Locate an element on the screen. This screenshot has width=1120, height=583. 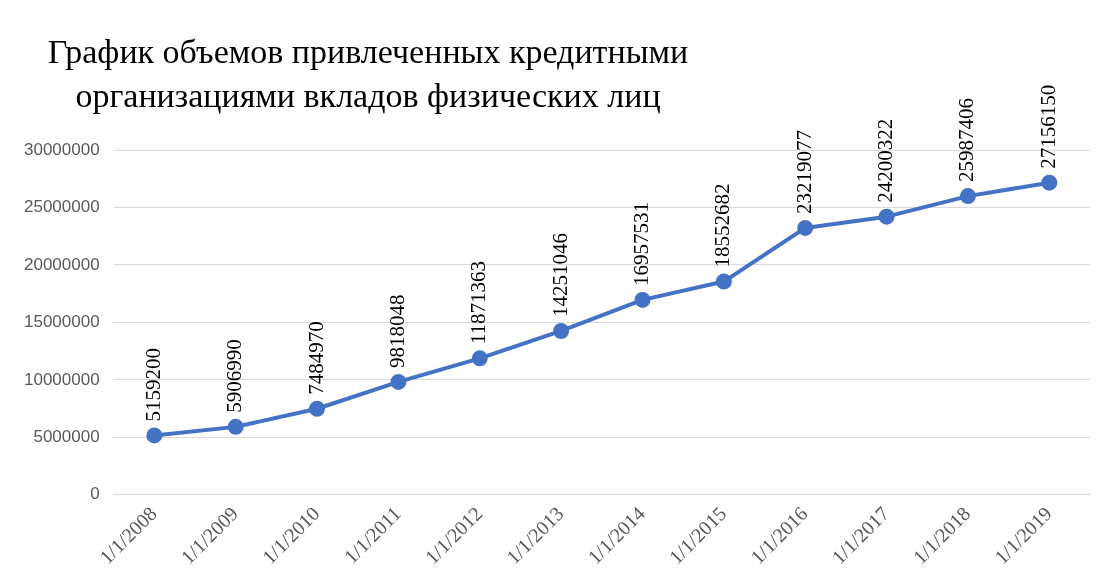
data-label: 25987406 is located at coordinates (966, 140).